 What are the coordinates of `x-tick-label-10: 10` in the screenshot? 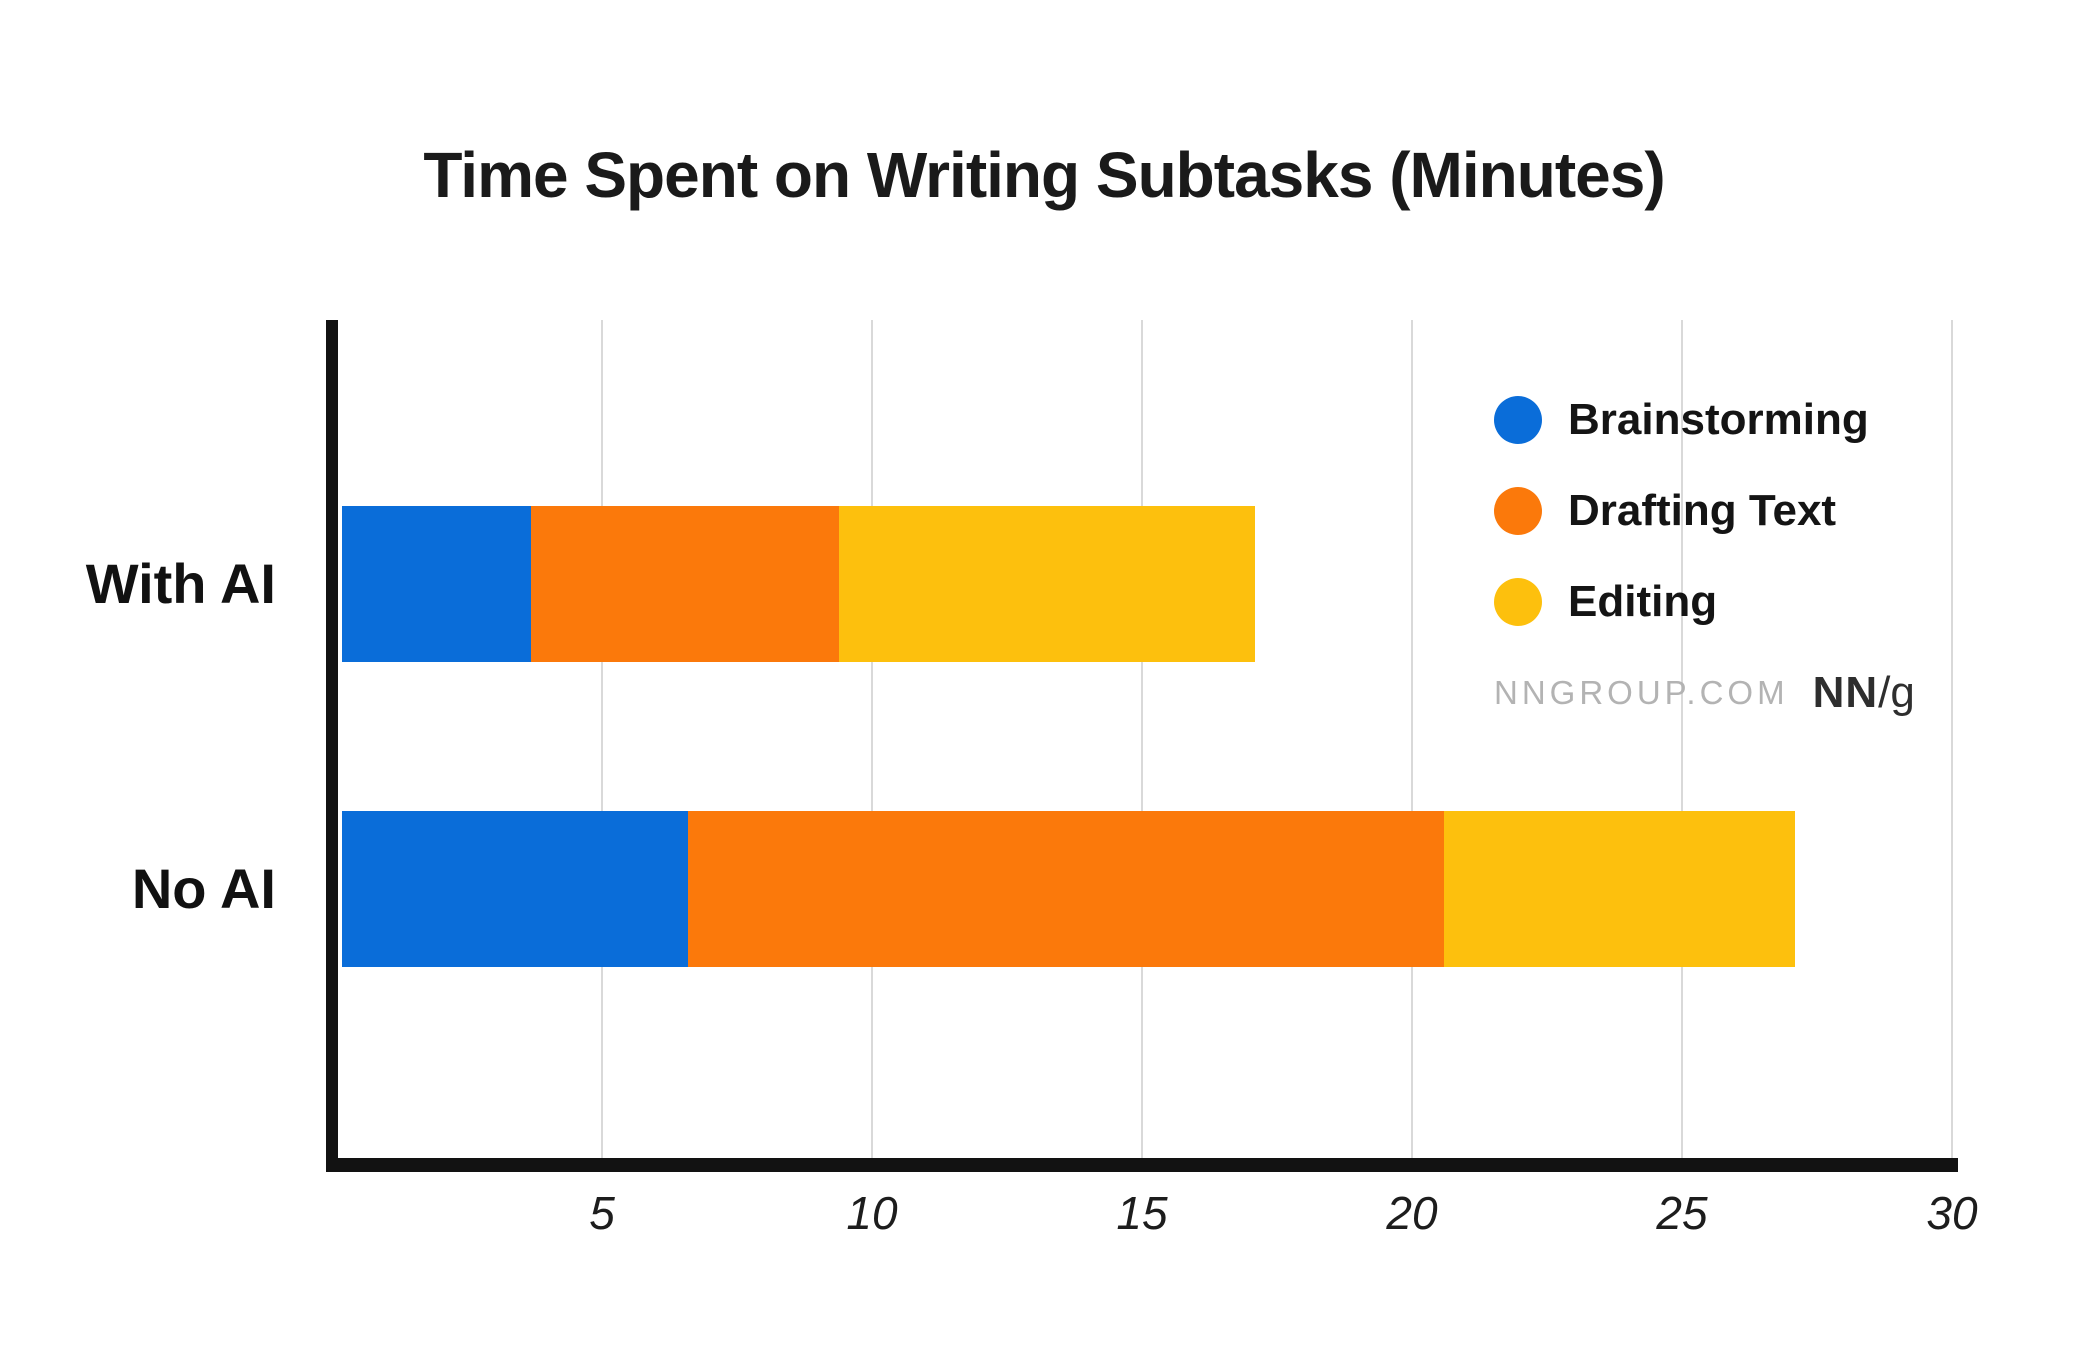 It's located at (872, 1213).